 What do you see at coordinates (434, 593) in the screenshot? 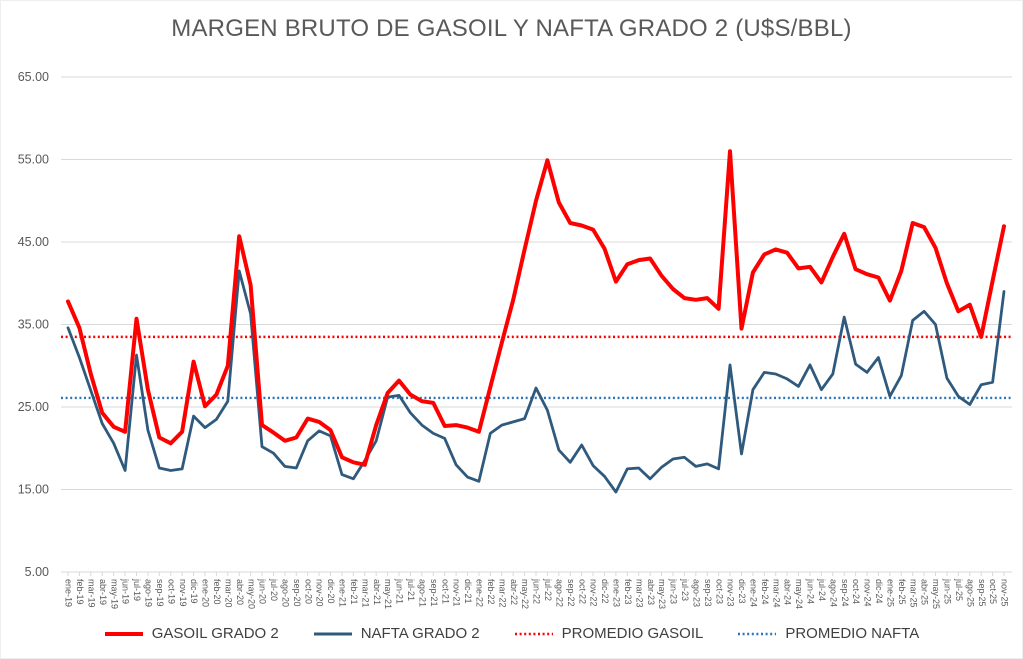
I see `x-axis-label: sep-21` at bounding box center [434, 593].